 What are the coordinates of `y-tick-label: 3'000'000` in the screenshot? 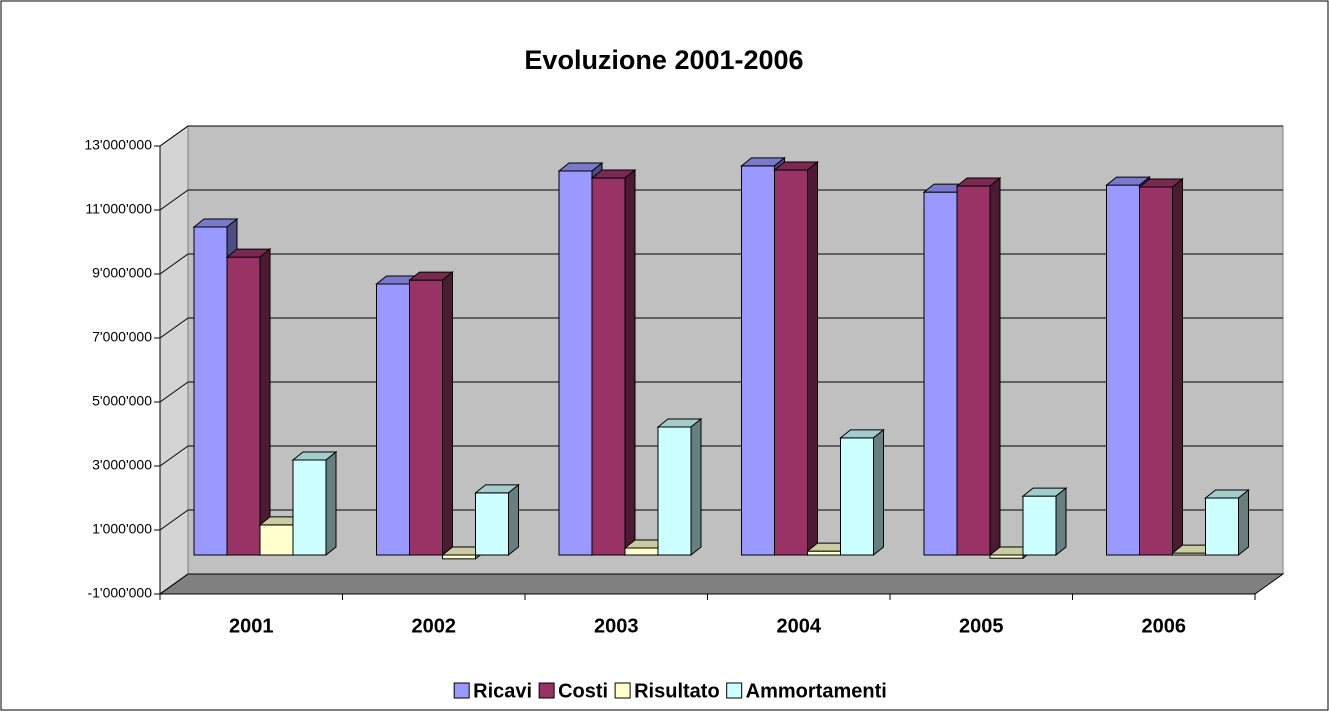 It's located at (122, 465).